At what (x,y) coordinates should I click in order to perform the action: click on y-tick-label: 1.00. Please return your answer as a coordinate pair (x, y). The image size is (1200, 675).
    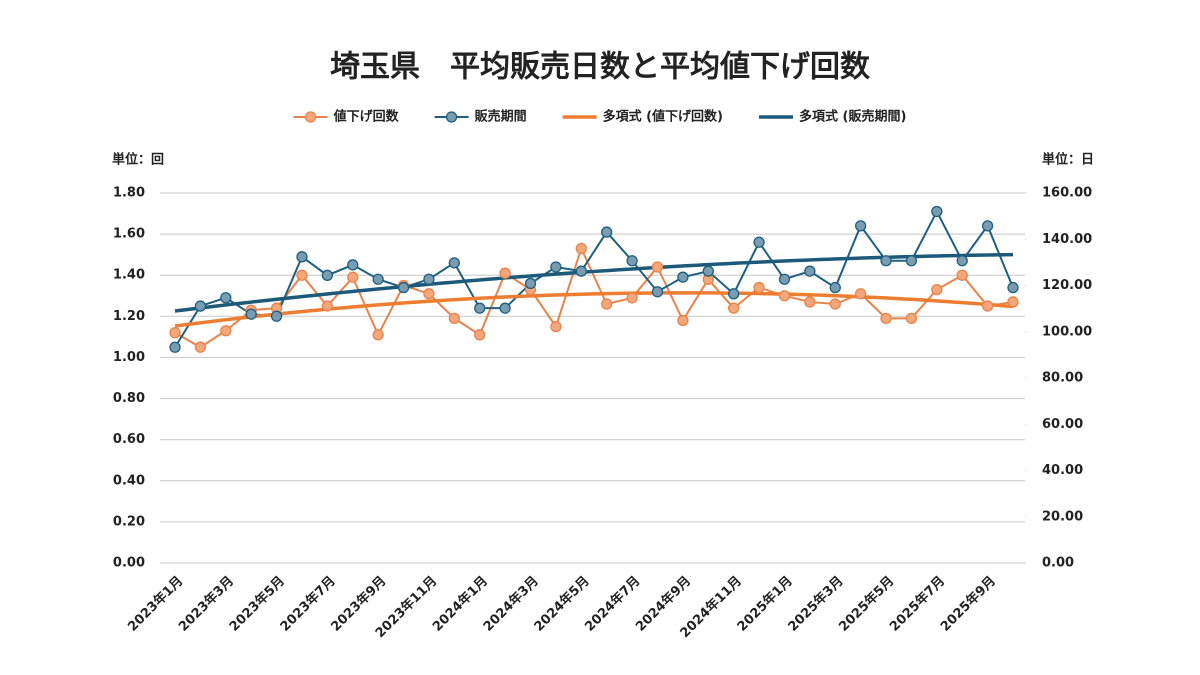
    Looking at the image, I should click on (129, 357).